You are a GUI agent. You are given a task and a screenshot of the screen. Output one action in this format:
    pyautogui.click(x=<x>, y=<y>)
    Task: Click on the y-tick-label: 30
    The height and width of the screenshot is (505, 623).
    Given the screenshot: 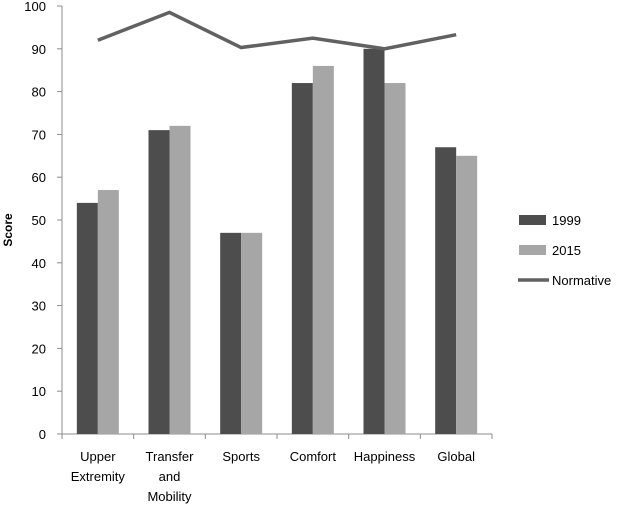 What is the action you would take?
    pyautogui.click(x=39, y=306)
    